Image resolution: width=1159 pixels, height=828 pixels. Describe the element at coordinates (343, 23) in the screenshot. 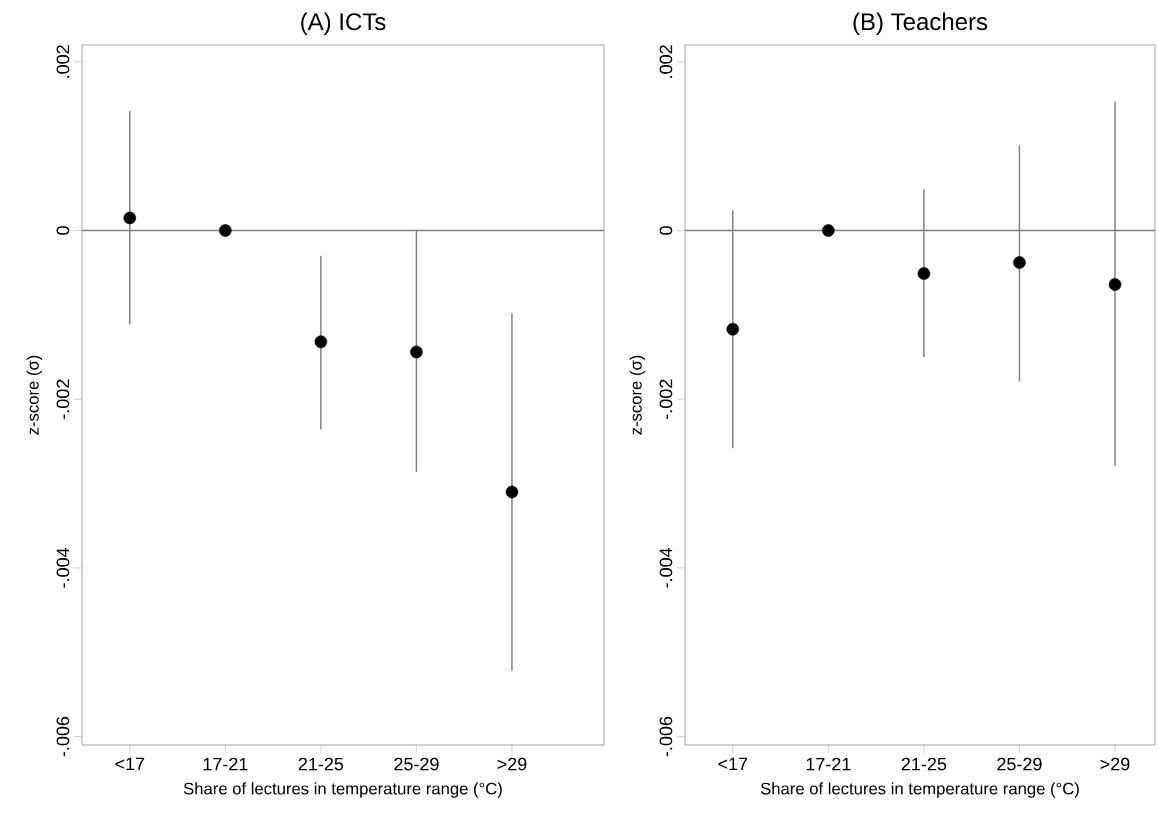

I see `chart-title: (A) ICTs` at that location.